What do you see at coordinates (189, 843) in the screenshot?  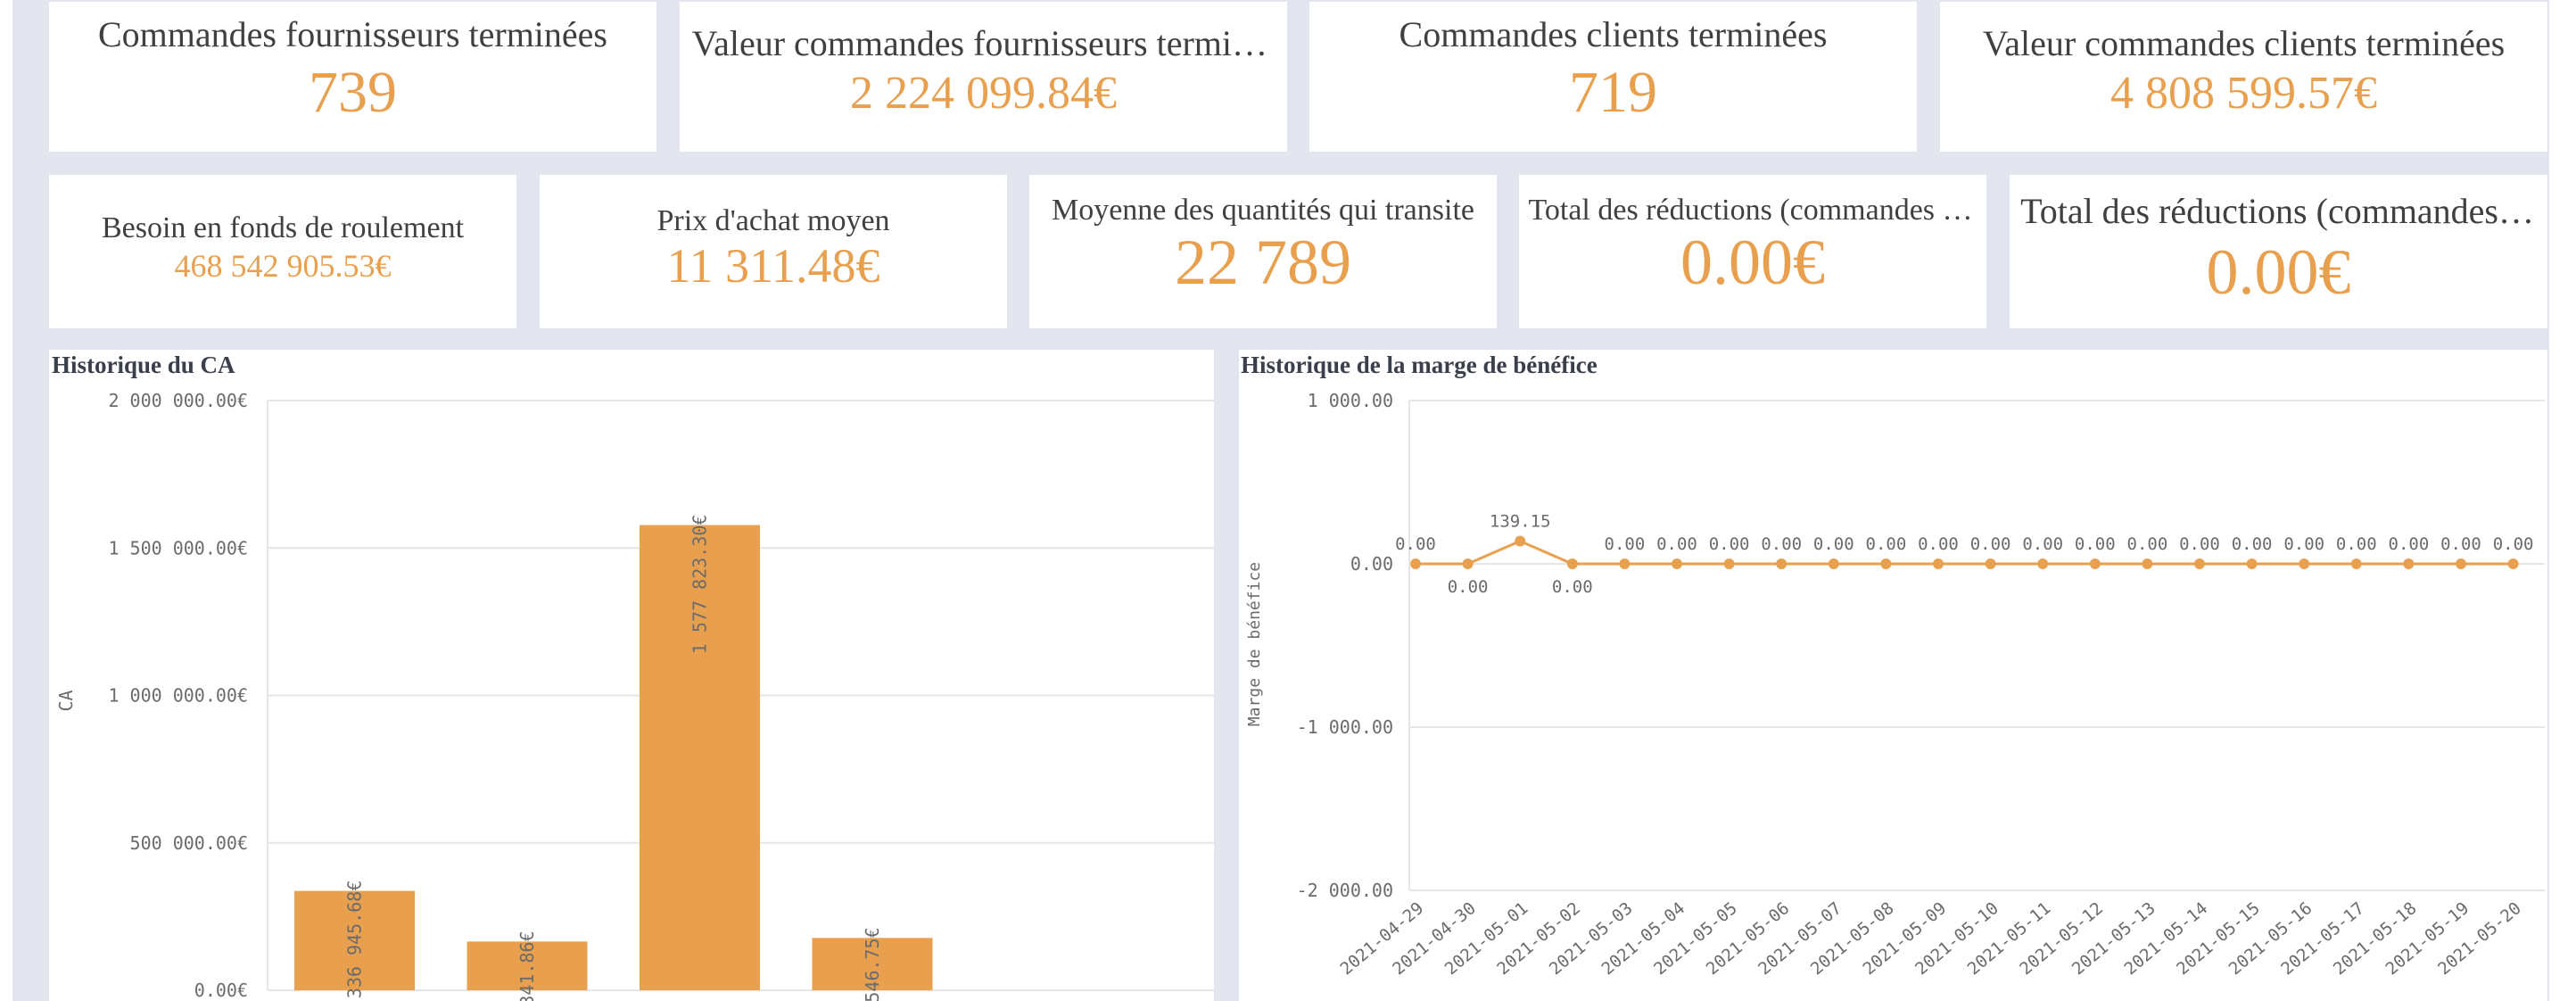 I see `y-tick-label: 500 000.00€` at bounding box center [189, 843].